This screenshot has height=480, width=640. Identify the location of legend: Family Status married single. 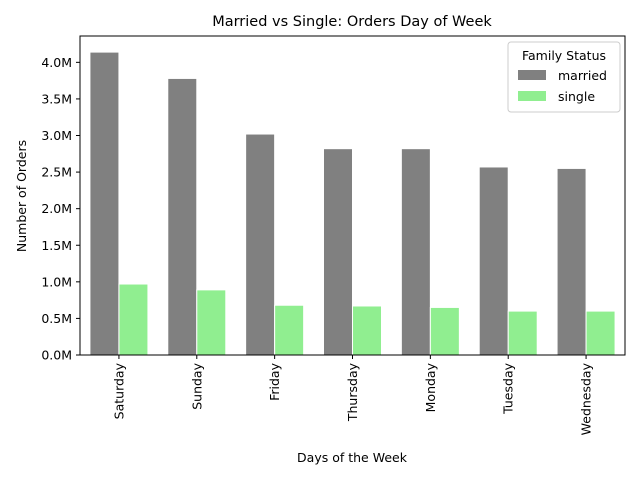
(564, 77).